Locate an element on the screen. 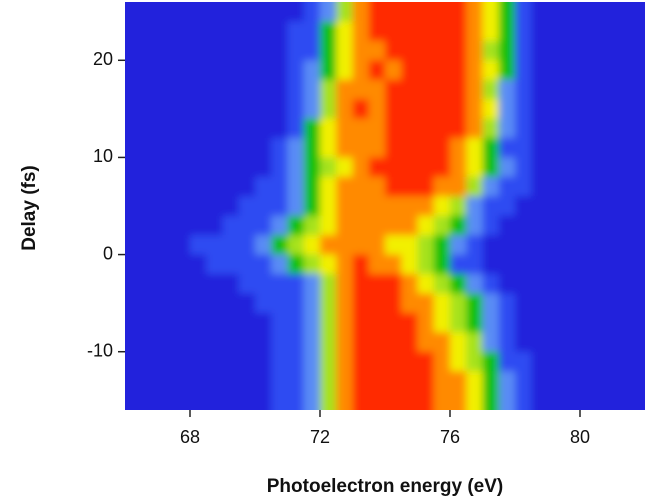 This screenshot has height=502, width=652. y-axis-title: Delay (fs) is located at coordinates (29, 208).